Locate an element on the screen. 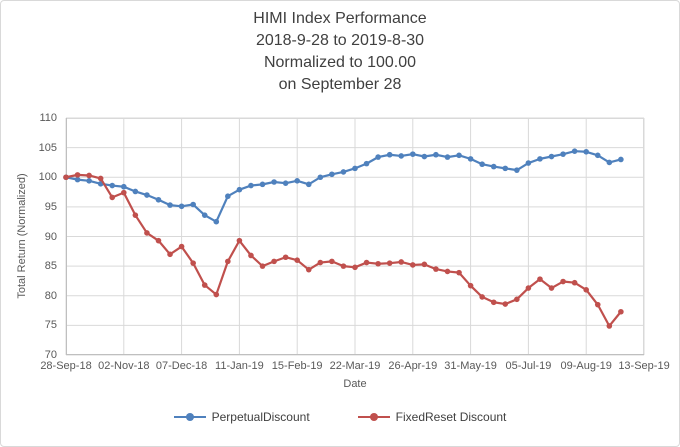 The height and width of the screenshot is (447, 680). x-tick-label: 13-Sep-19 is located at coordinates (644, 366).